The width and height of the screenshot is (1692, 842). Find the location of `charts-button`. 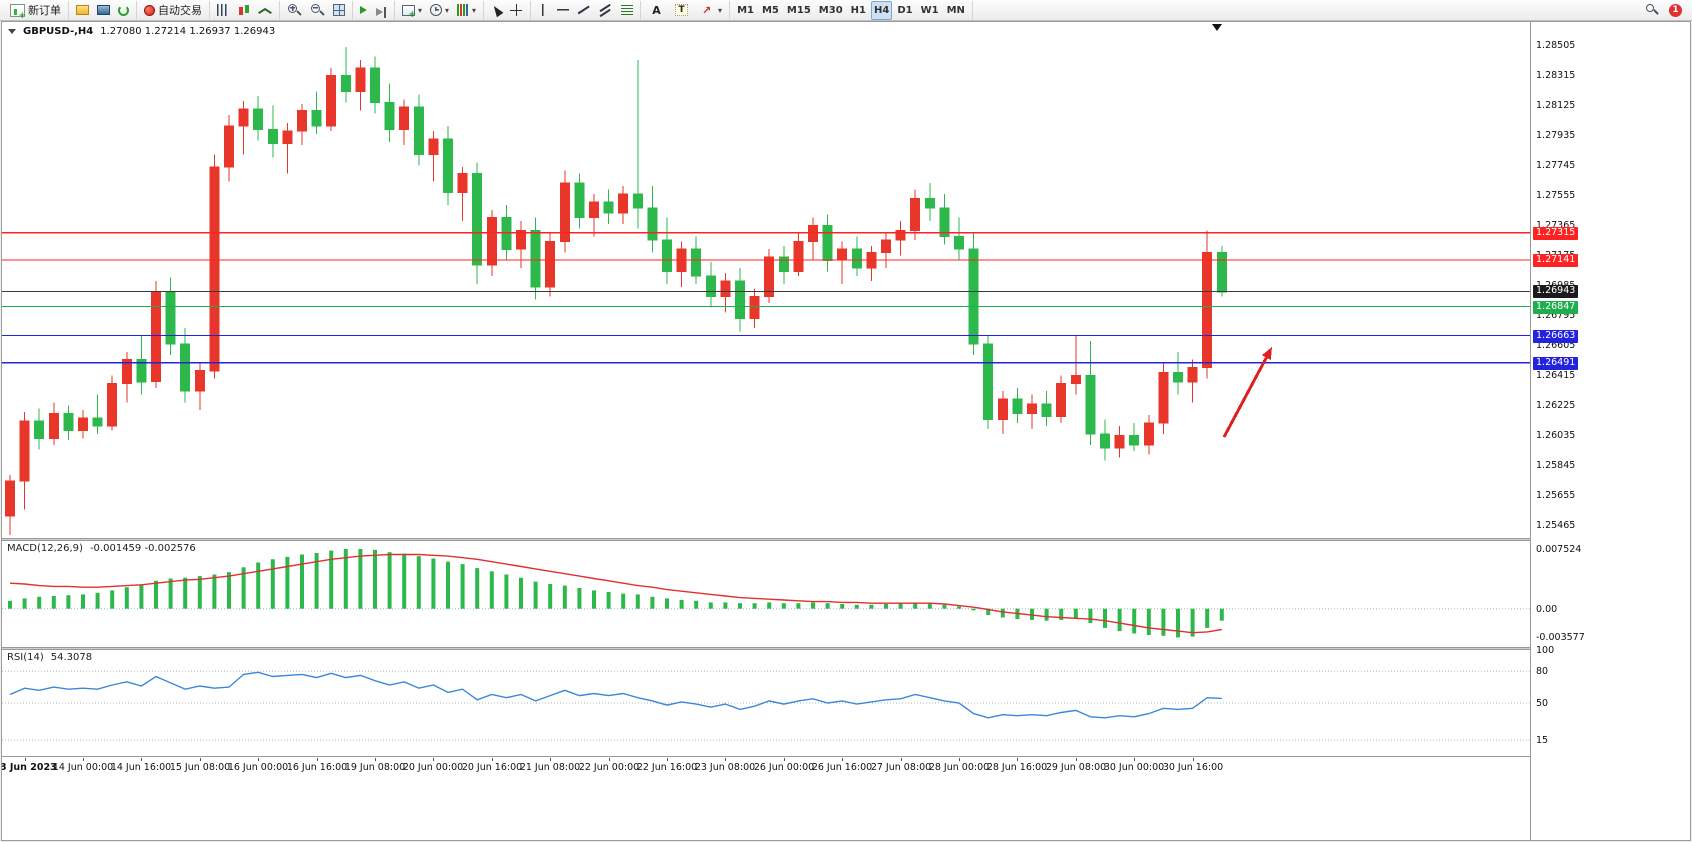

charts-button is located at coordinates (103, 10).